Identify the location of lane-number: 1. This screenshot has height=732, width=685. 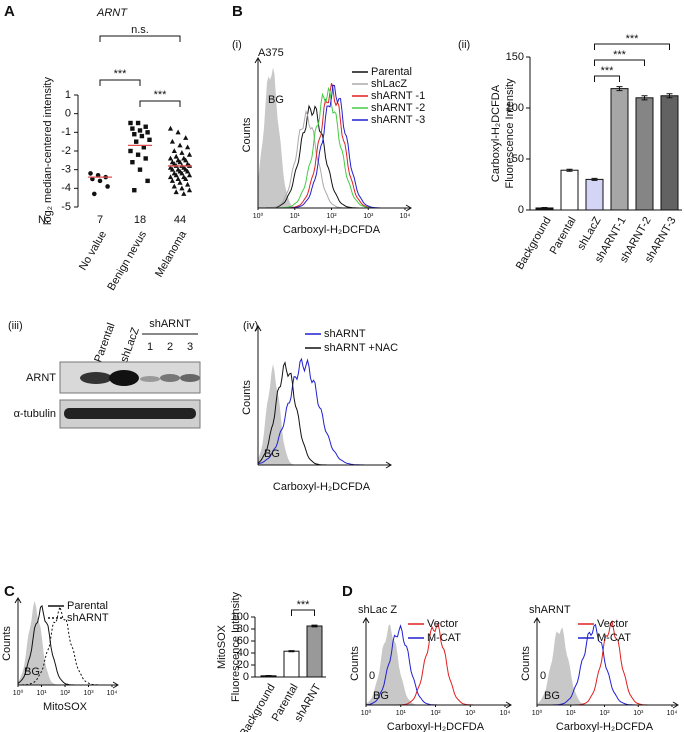
(150, 347).